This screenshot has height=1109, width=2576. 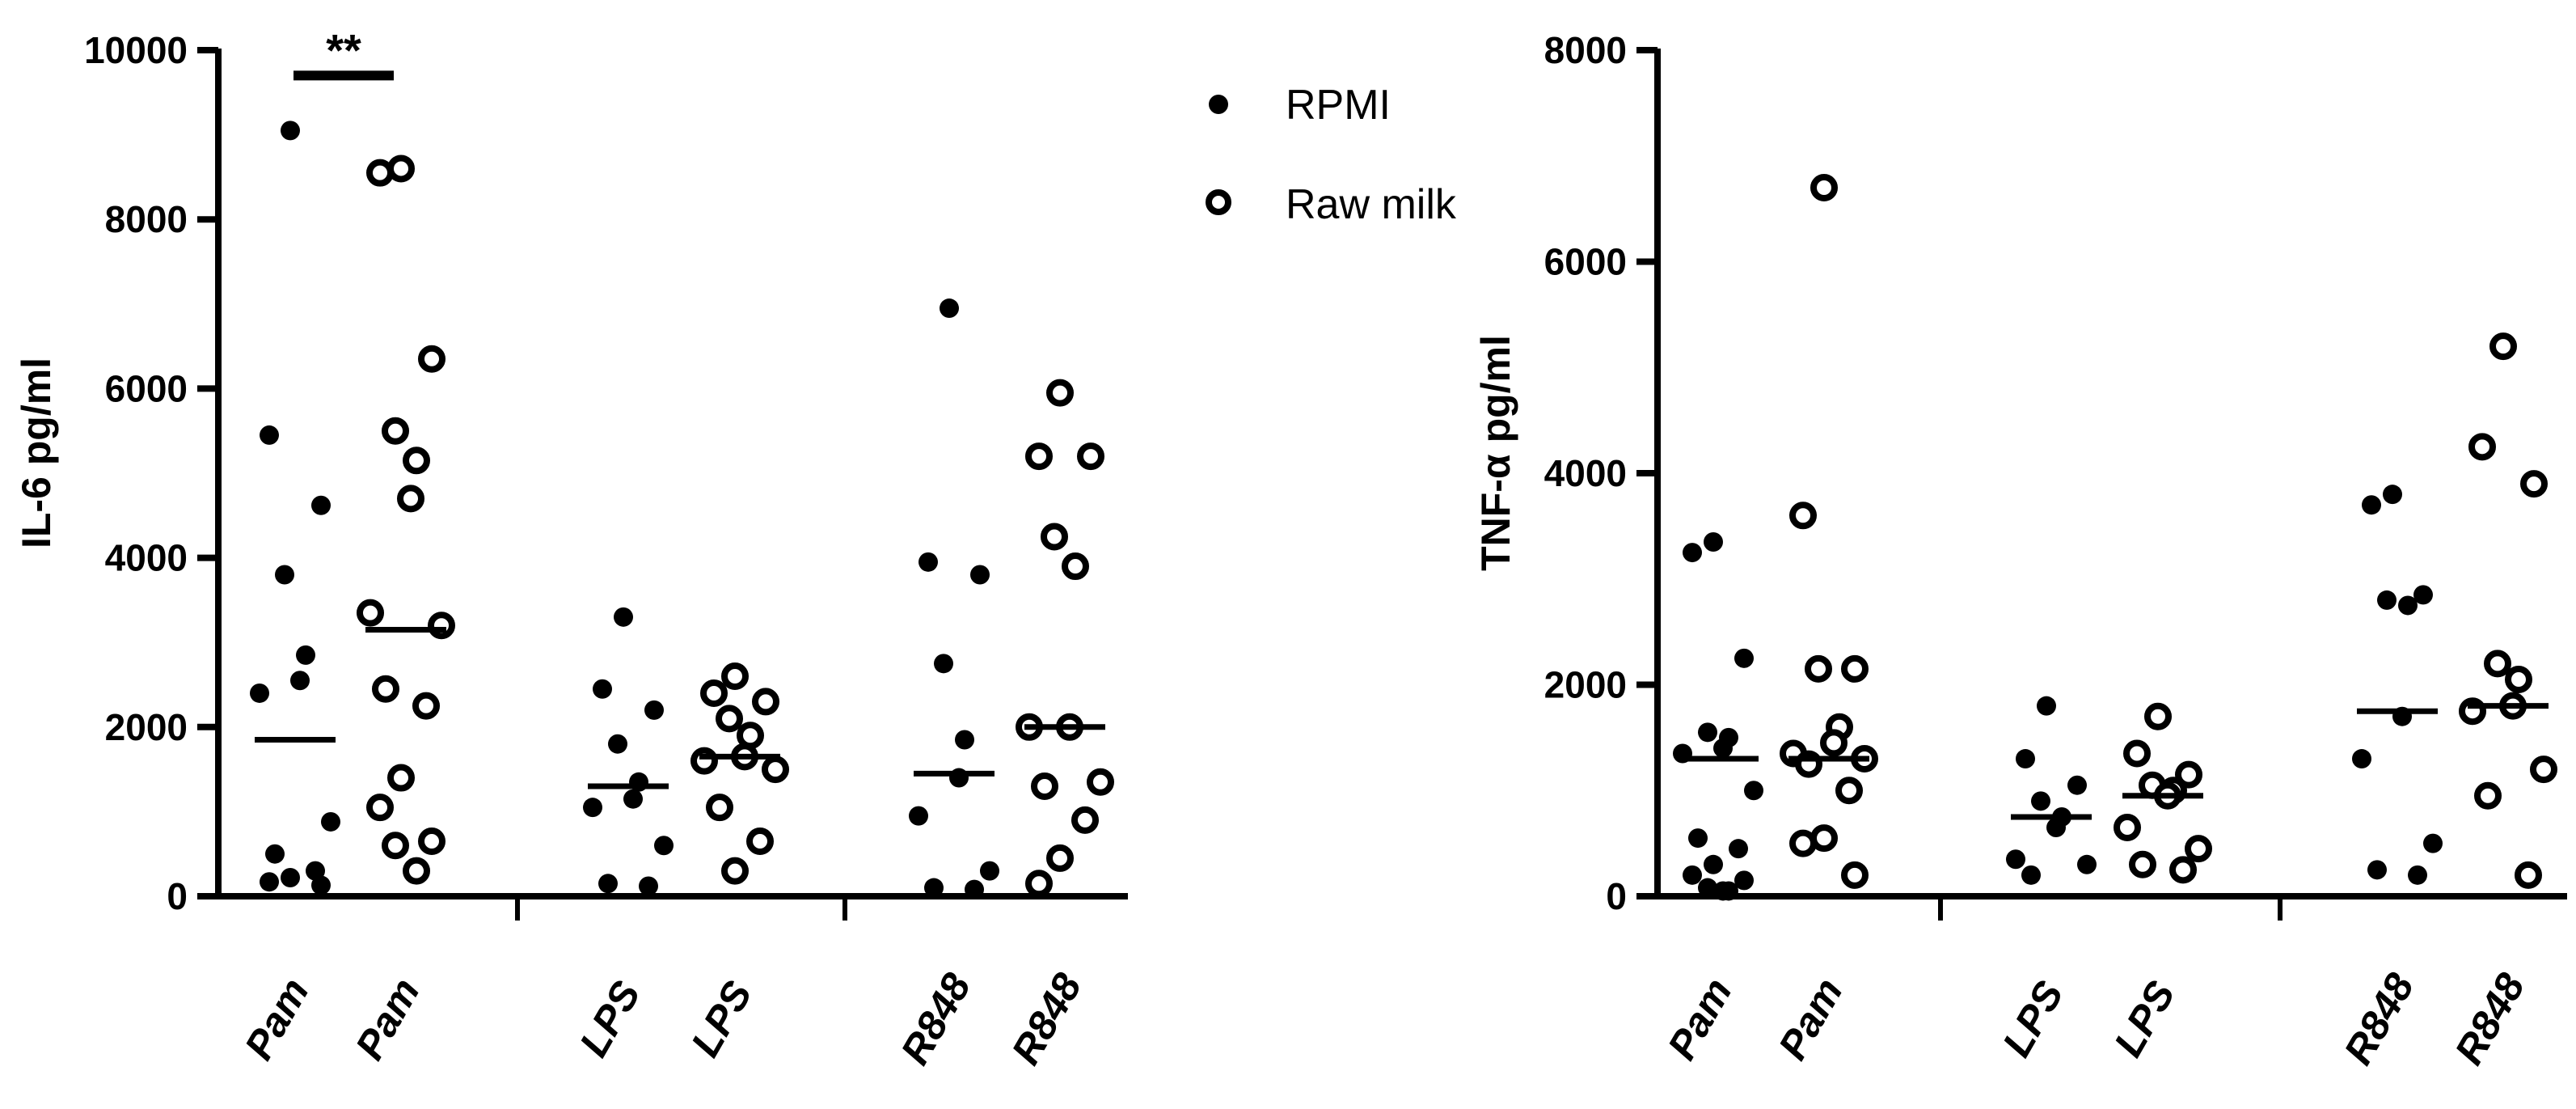 What do you see at coordinates (146, 219) in the screenshot?
I see `y-tick-label: 8000` at bounding box center [146, 219].